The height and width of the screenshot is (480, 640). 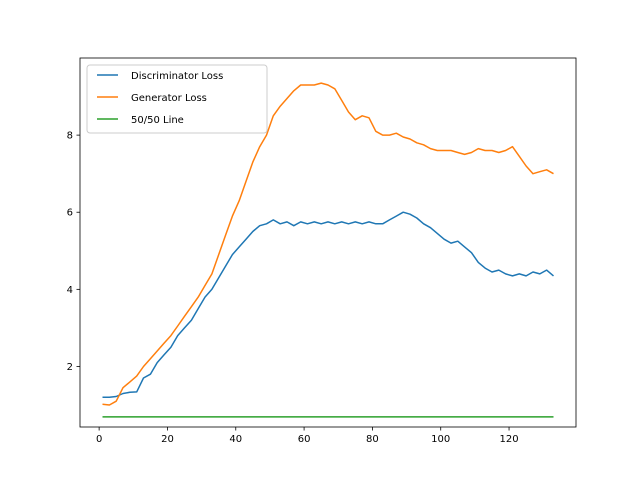 I want to click on legend-label: Discriminator Loss, so click(x=177, y=76).